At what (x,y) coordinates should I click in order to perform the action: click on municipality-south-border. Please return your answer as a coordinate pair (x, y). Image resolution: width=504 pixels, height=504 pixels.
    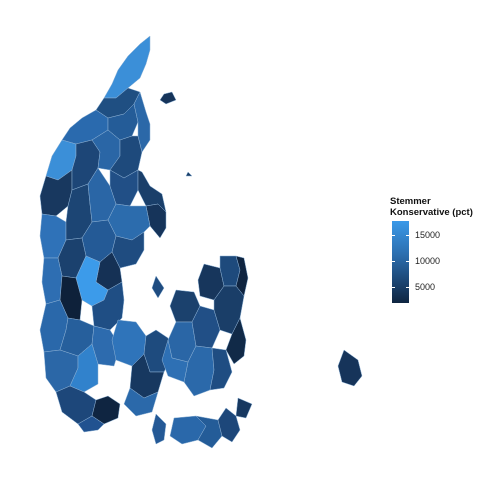
    Looking at the image, I should click on (91, 424).